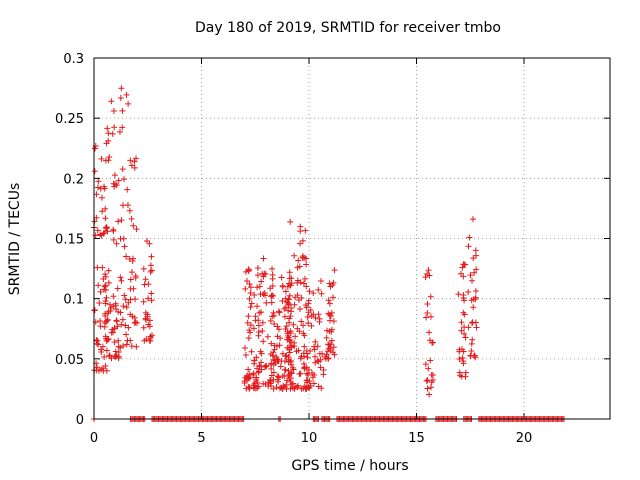 The width and height of the screenshot is (640, 480). What do you see at coordinates (94, 438) in the screenshot?
I see `x-tick-label: 0` at bounding box center [94, 438].